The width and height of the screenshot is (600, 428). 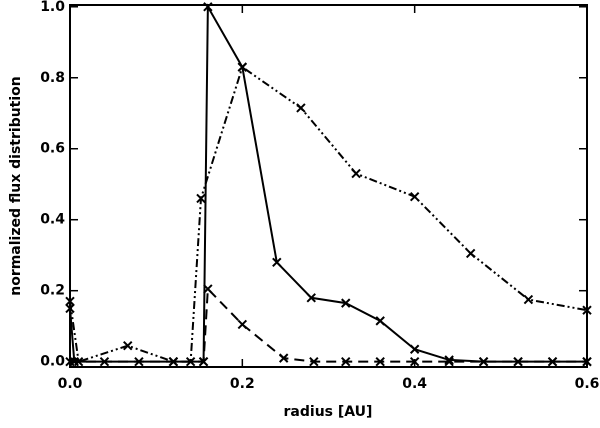 I want to click on y-tick-label: 0.0, so click(x=52, y=362).